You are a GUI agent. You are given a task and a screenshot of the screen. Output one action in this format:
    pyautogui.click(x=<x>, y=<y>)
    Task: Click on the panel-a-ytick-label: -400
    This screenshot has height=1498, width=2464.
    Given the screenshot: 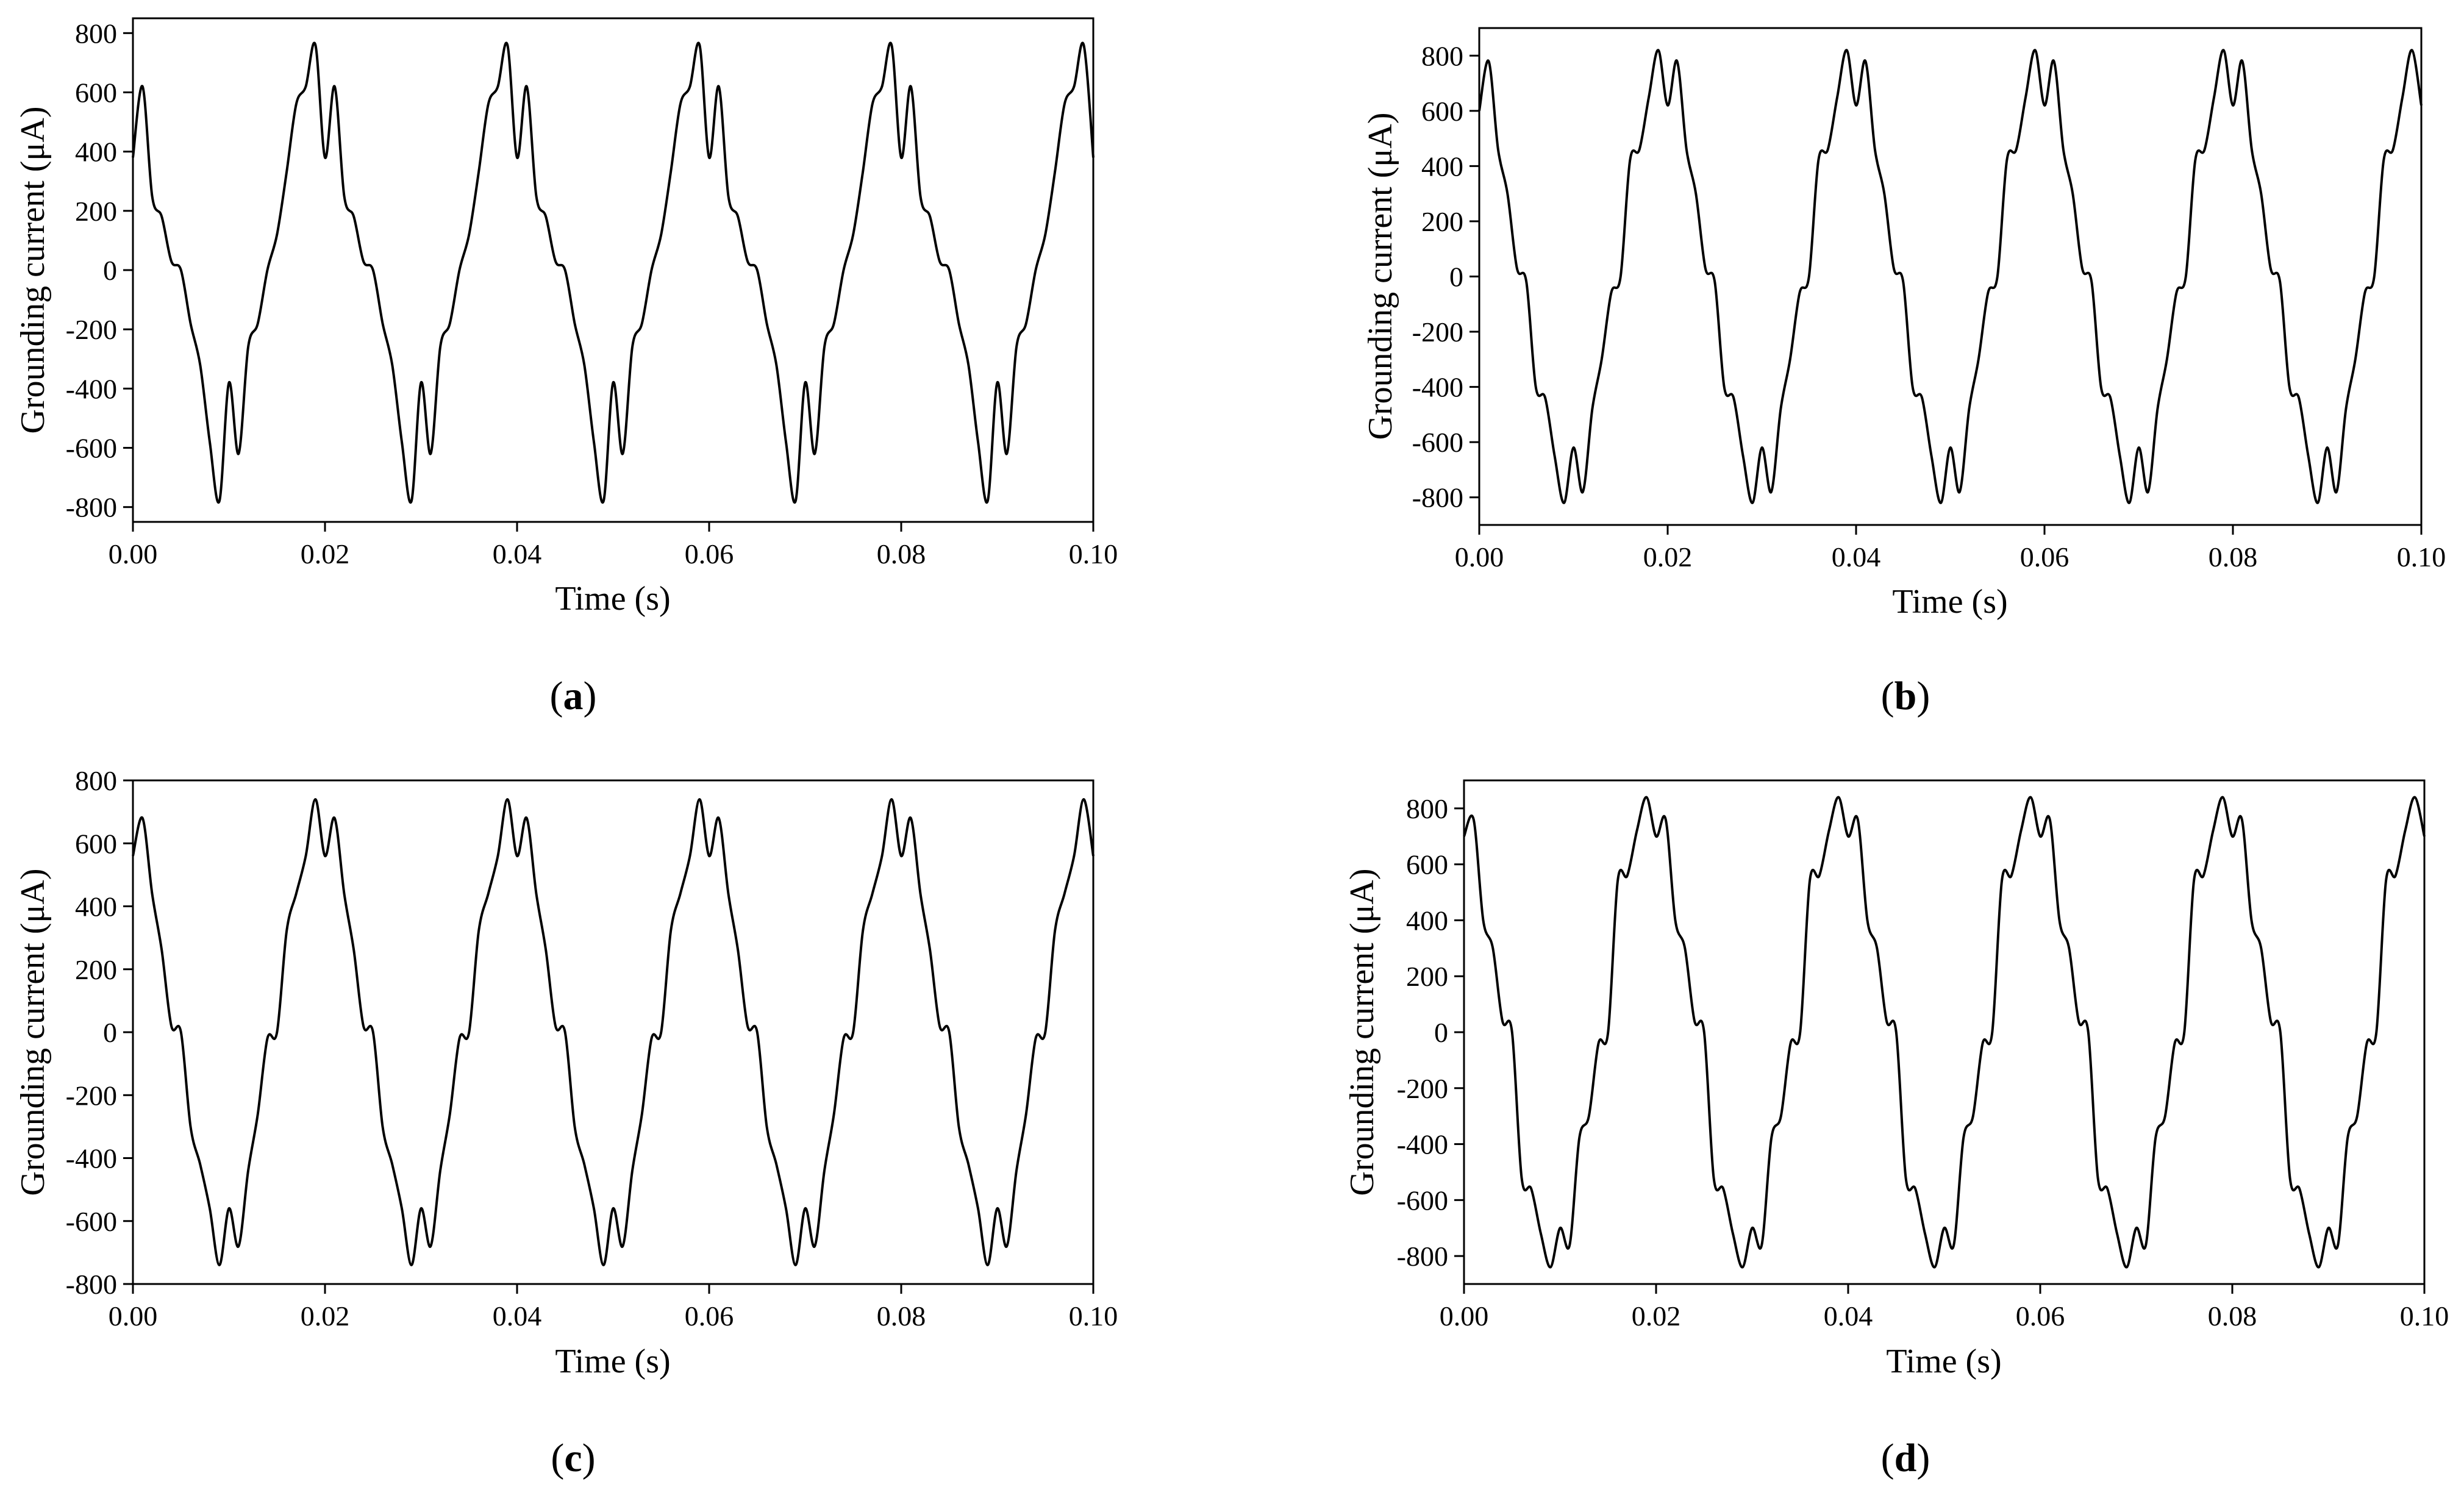 What is the action you would take?
    pyautogui.click(x=91, y=388)
    